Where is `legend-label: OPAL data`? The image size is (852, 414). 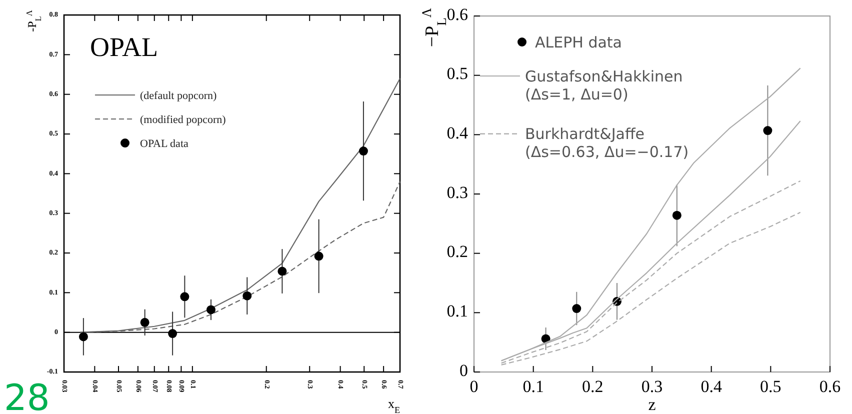 legend-label: OPAL data is located at coordinates (164, 144).